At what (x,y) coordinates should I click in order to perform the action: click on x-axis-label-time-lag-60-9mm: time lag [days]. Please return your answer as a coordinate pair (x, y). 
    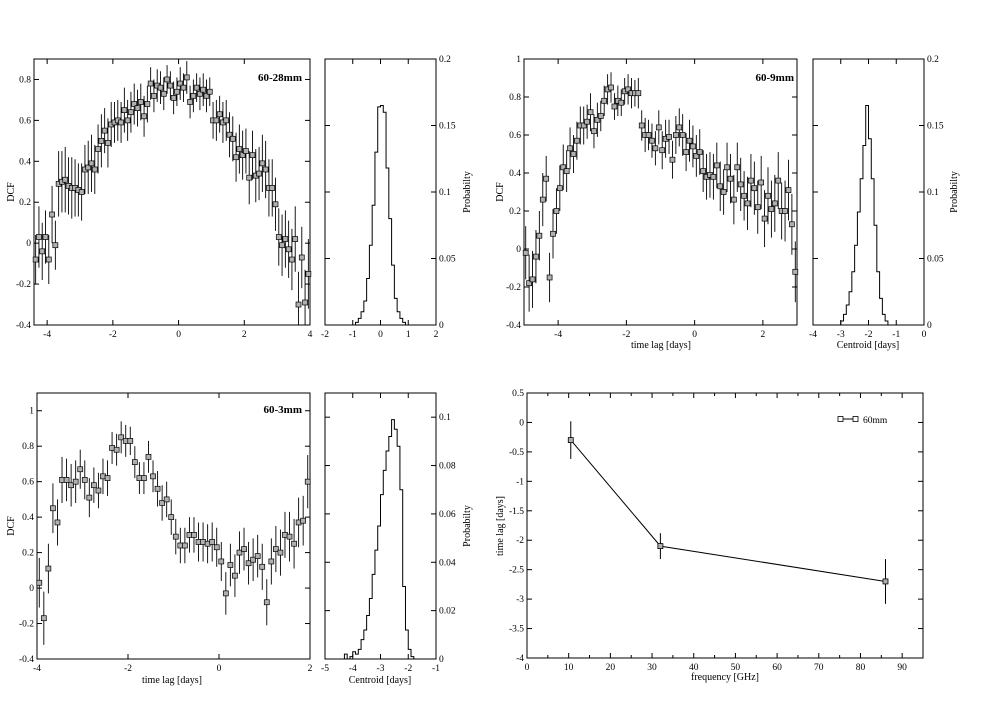
    Looking at the image, I should click on (661, 345).